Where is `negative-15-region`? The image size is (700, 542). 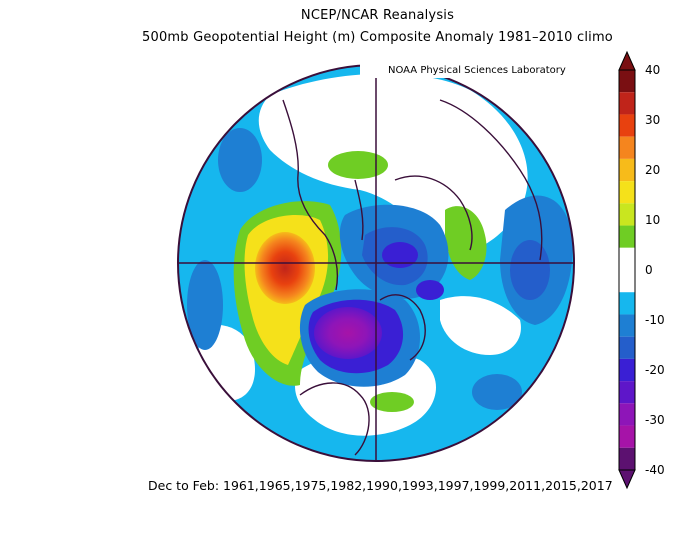 negative-15-region is located at coordinates (530, 270).